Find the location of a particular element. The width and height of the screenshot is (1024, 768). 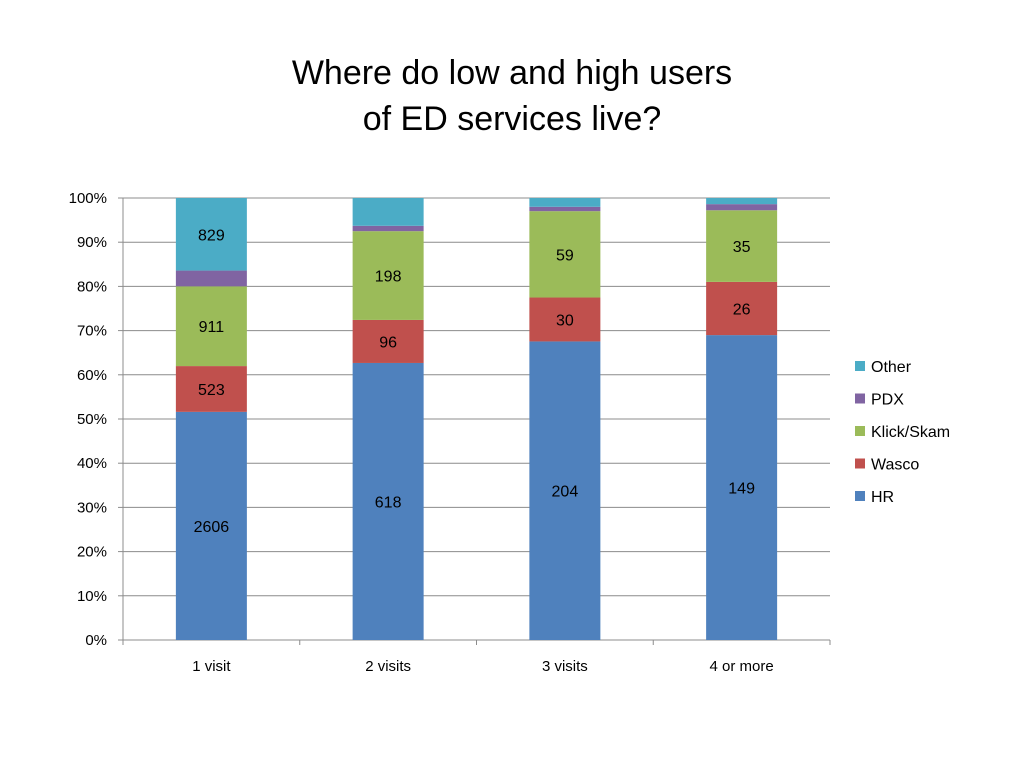

data-label: 2606 is located at coordinates (212, 527).